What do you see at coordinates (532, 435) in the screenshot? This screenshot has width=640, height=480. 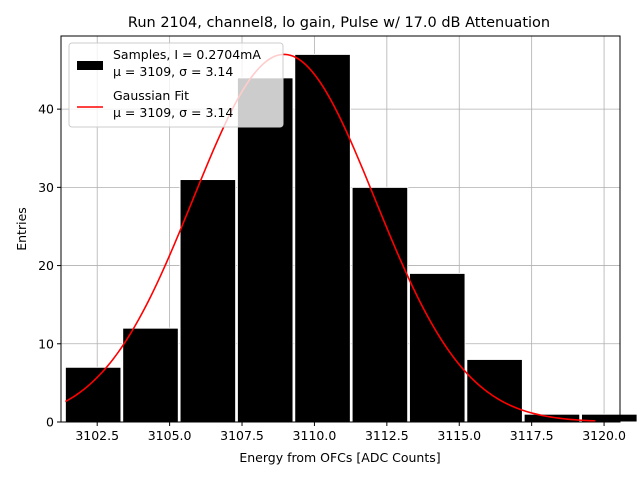 I see `x-tick-label: 3117.5` at bounding box center [532, 435].